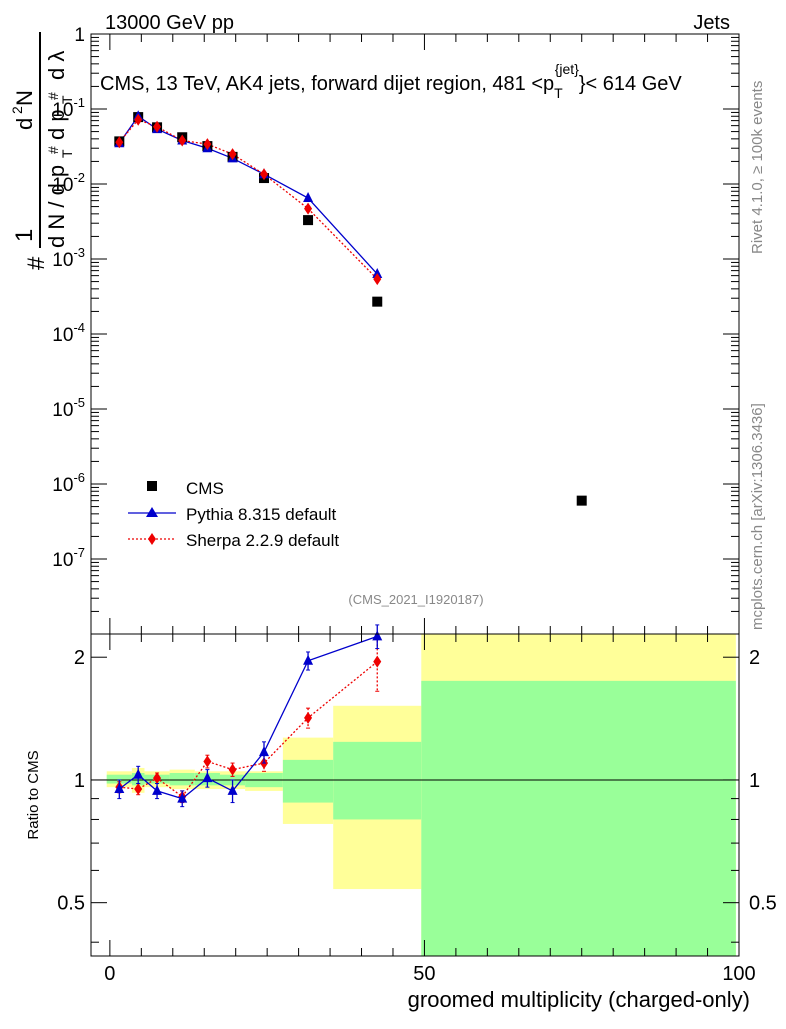 Image resolution: width=786 pixels, height=1029 pixels. What do you see at coordinates (42, 151) in the screenshot?
I see `y-axis-label-main: # 1 d N / d p T # d 2 N d p T # d λ` at bounding box center [42, 151].